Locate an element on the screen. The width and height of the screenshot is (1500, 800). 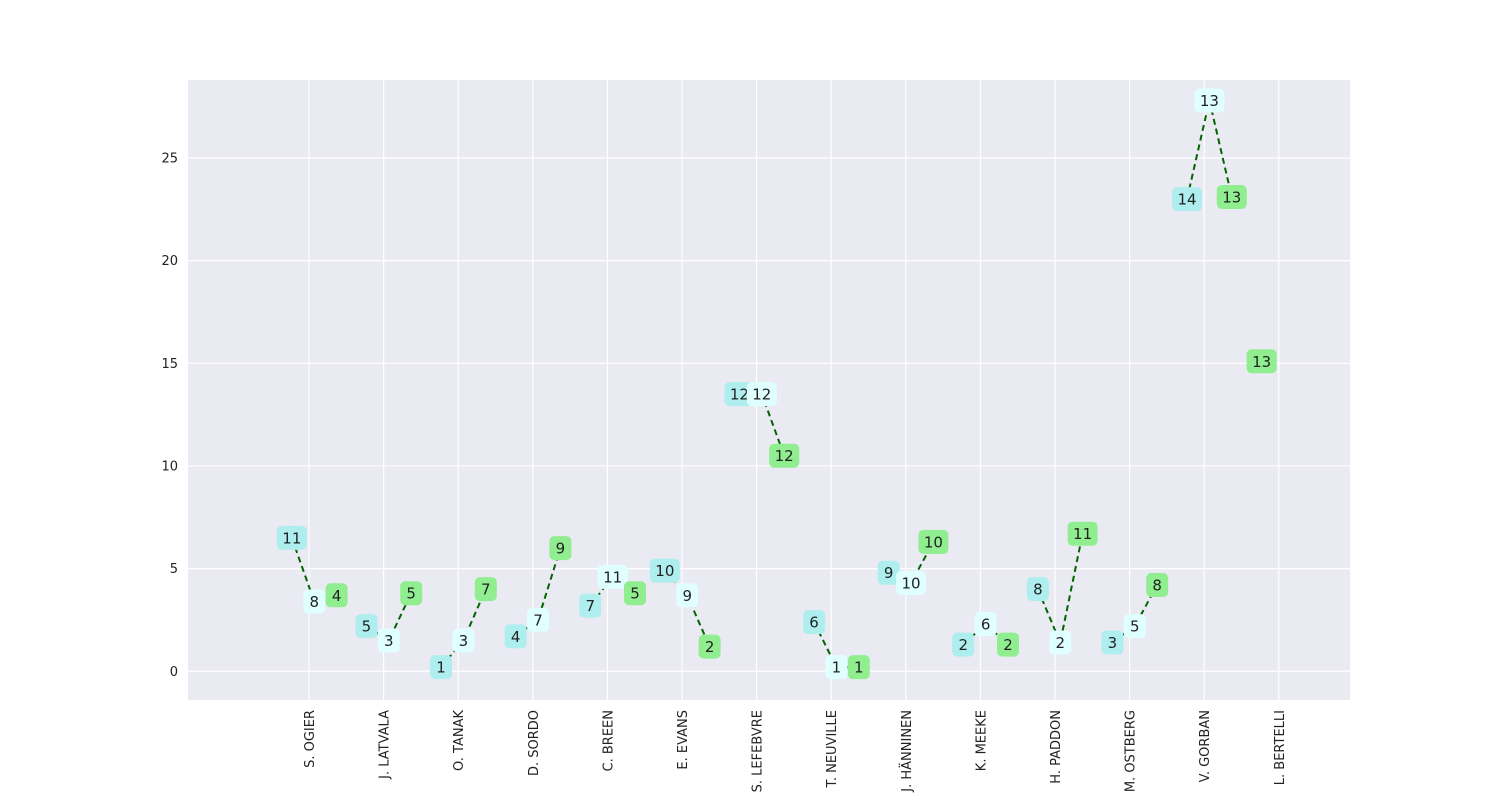
driver-group: 535 is located at coordinates (389, 617).